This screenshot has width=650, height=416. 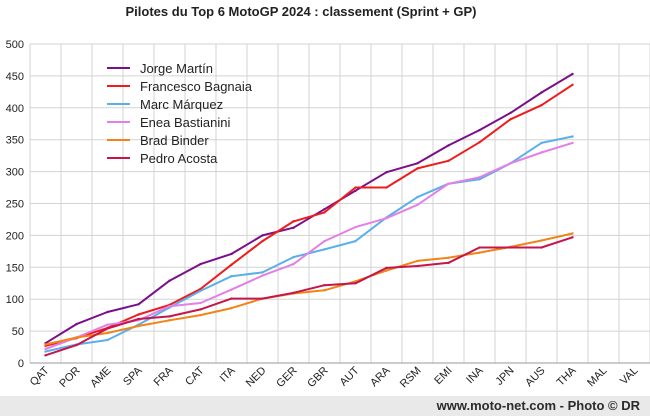 What do you see at coordinates (443, 376) in the screenshot?
I see `x-tick-label: EMI` at bounding box center [443, 376].